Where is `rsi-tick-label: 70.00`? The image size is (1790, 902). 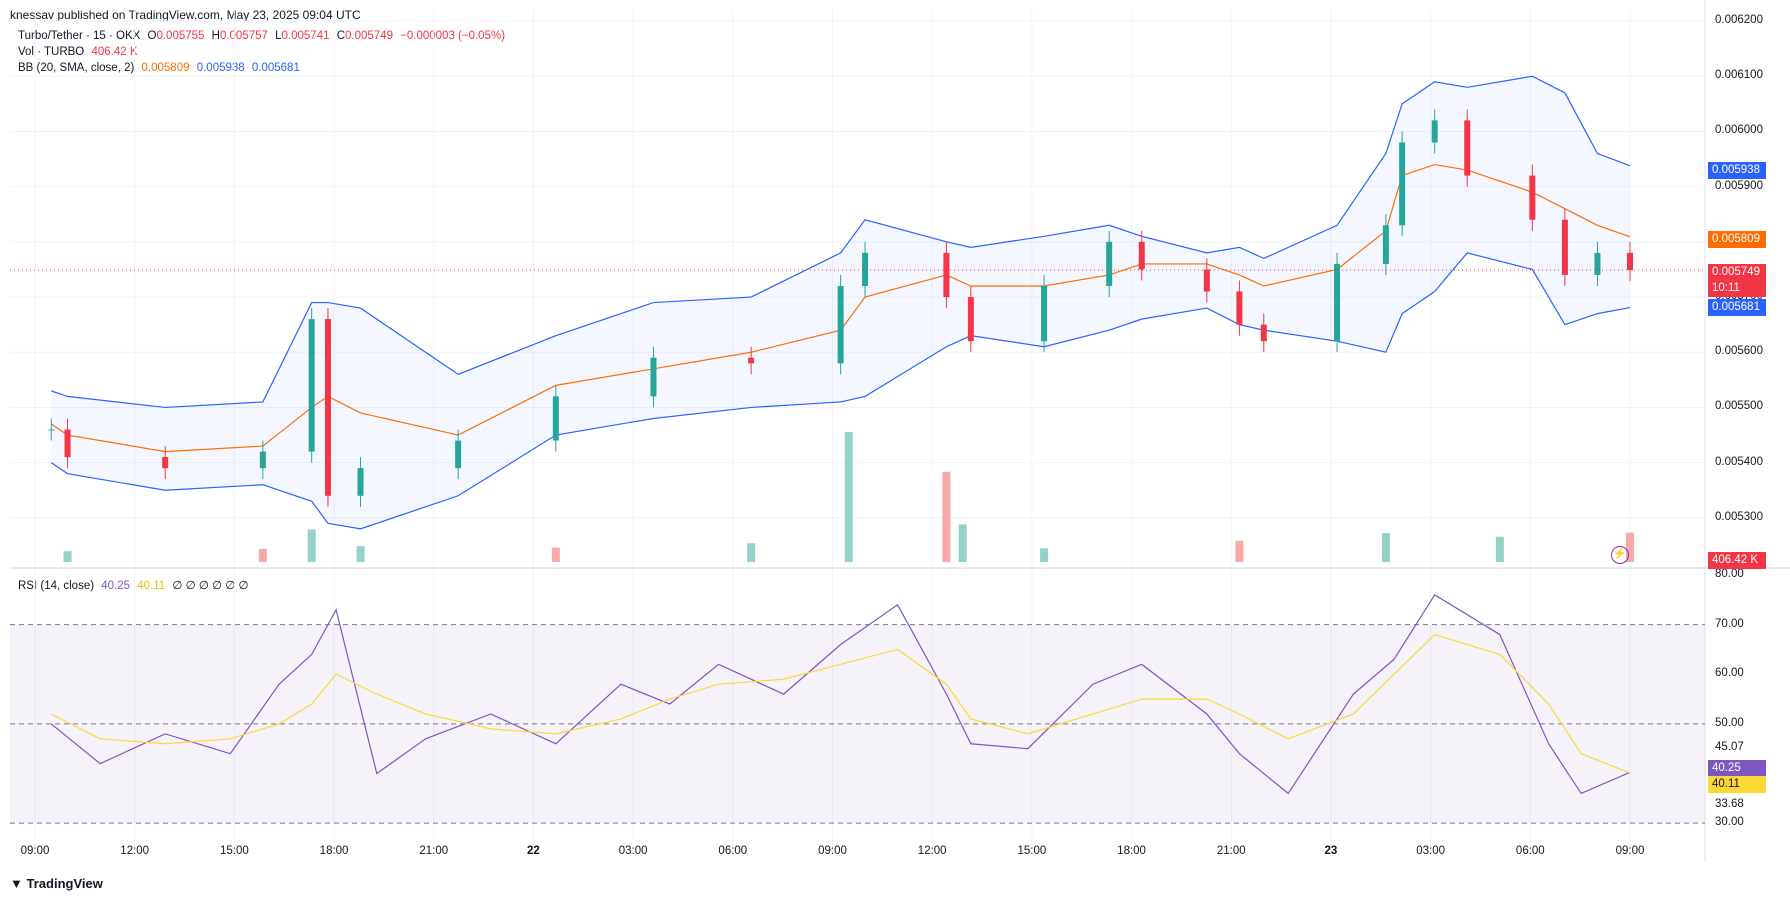 rsi-tick-label: 70.00 is located at coordinates (1729, 623).